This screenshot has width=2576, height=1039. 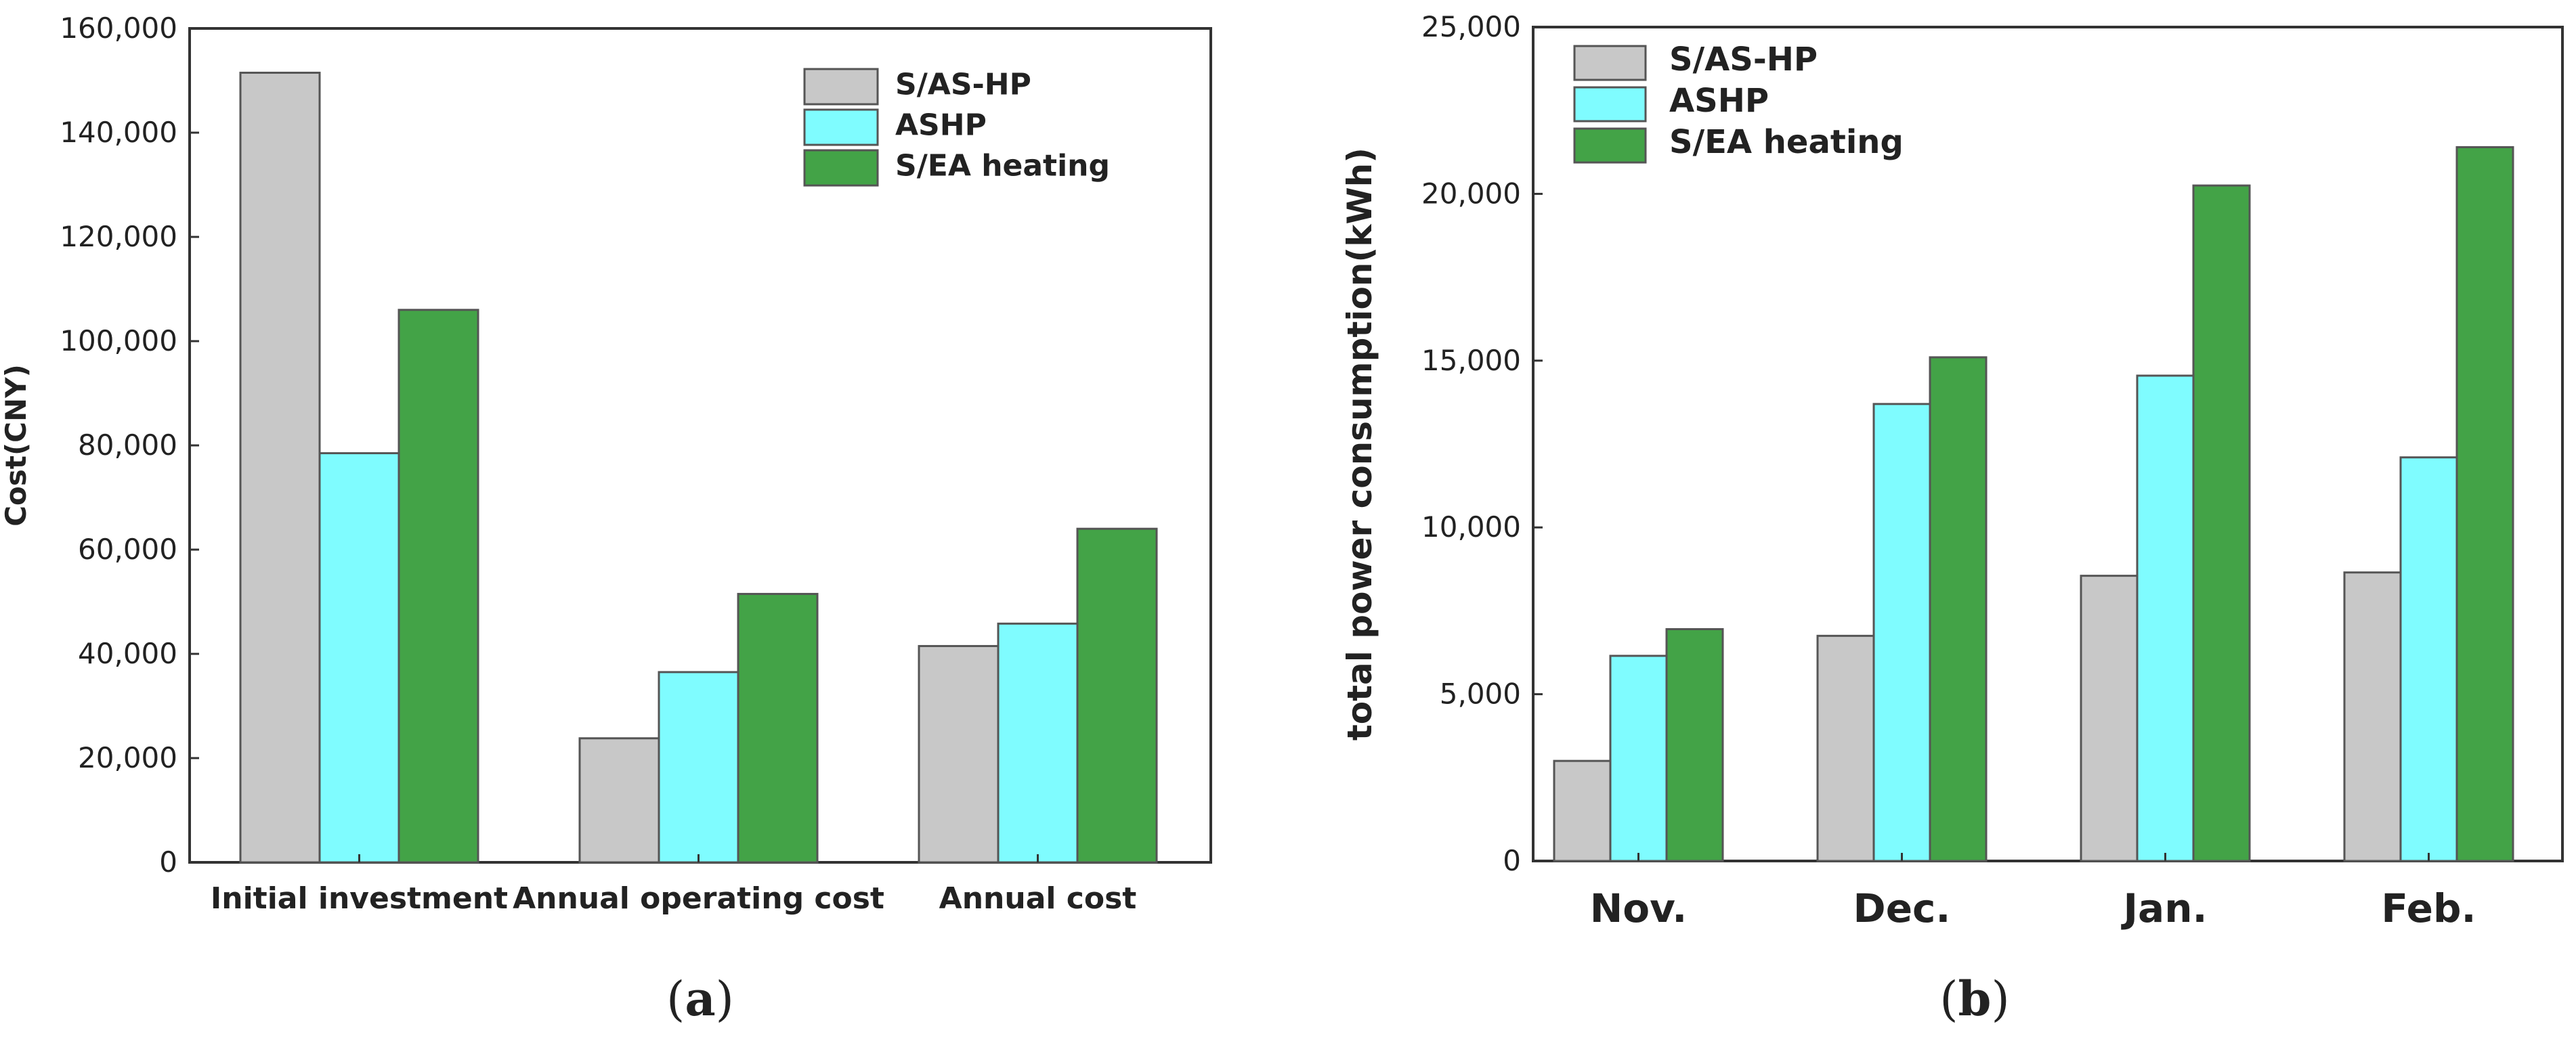 I want to click on x-category-label: Nov., so click(x=1639, y=908).